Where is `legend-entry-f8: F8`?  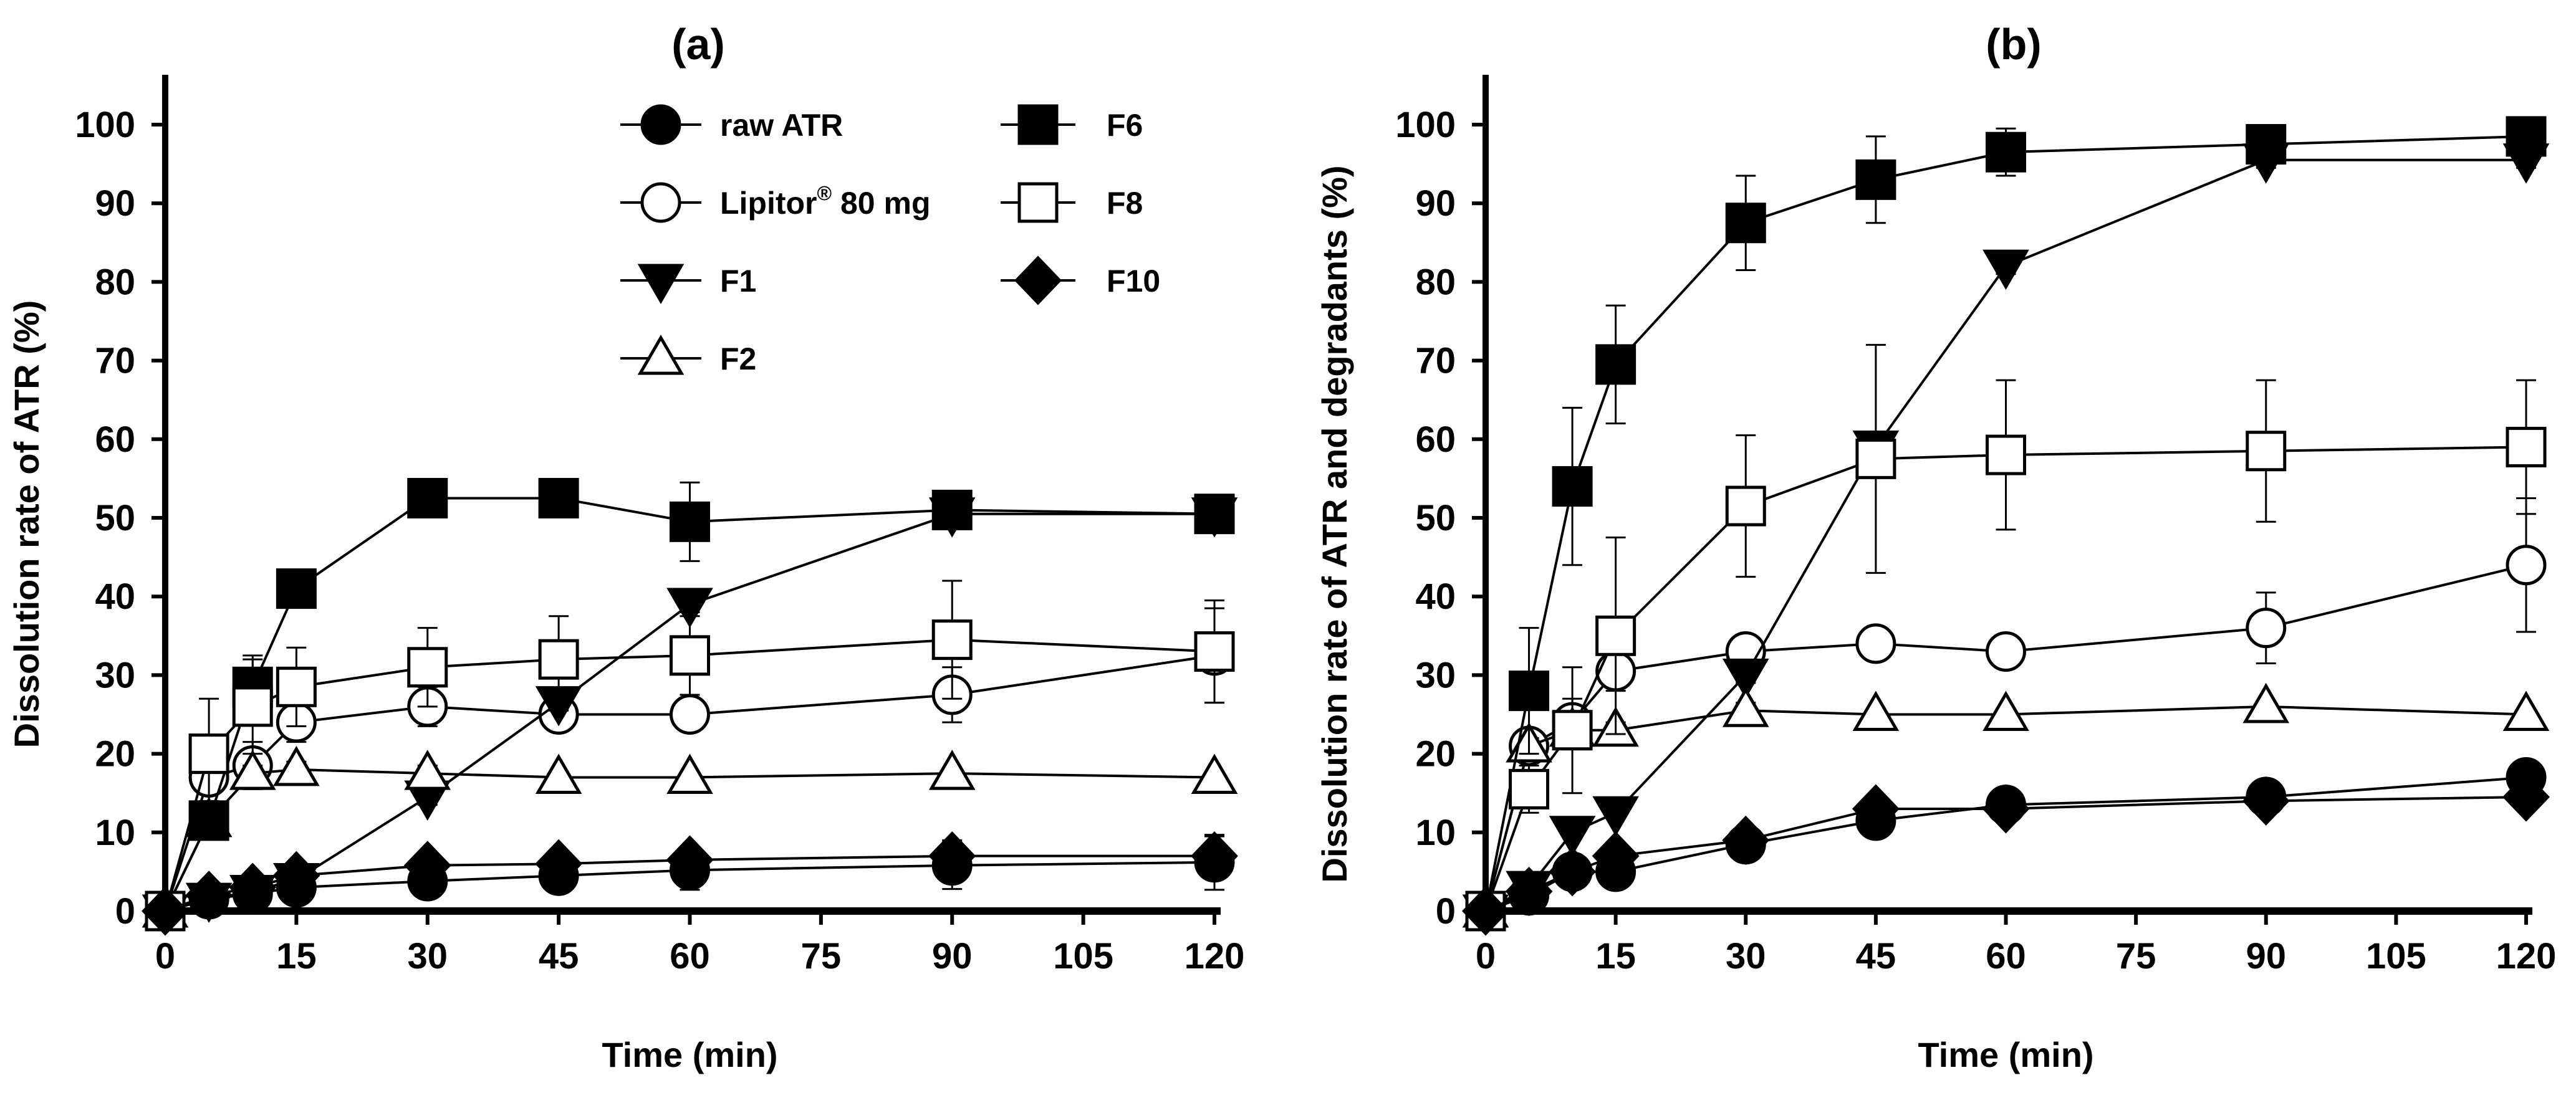
legend-entry-f8: F8 is located at coordinates (1072, 203).